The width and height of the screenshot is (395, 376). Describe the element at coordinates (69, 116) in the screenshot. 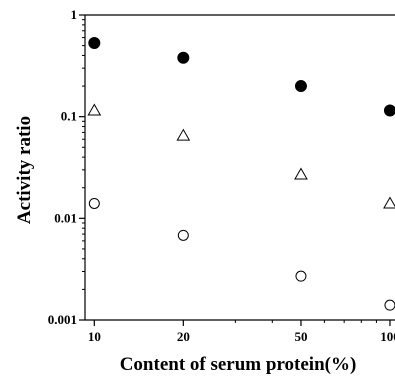

I see `y-tick-label: 0.1` at that location.